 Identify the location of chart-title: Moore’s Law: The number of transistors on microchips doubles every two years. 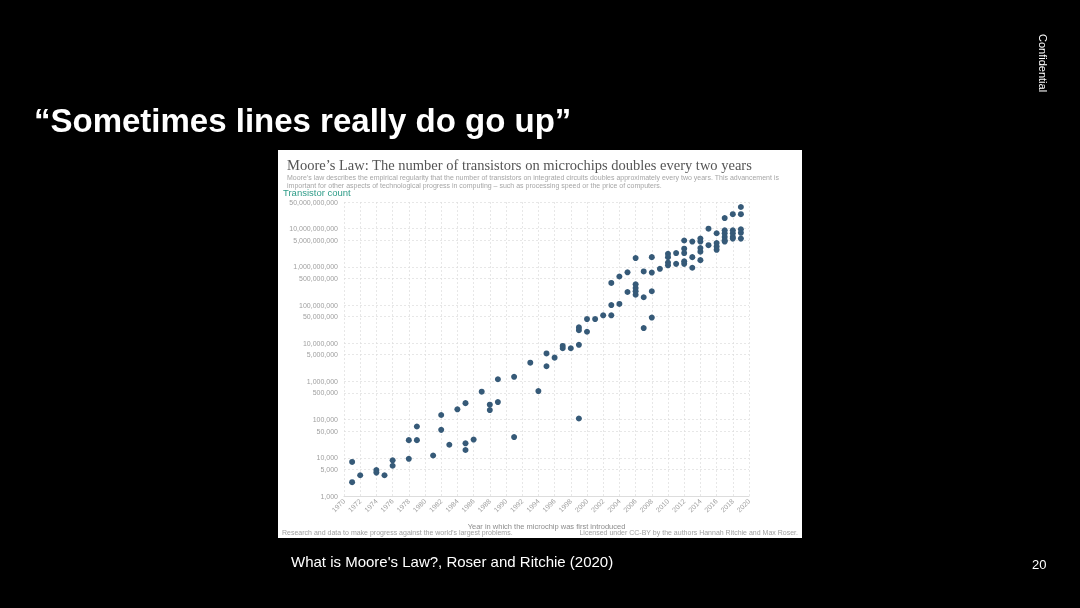
(520, 164).